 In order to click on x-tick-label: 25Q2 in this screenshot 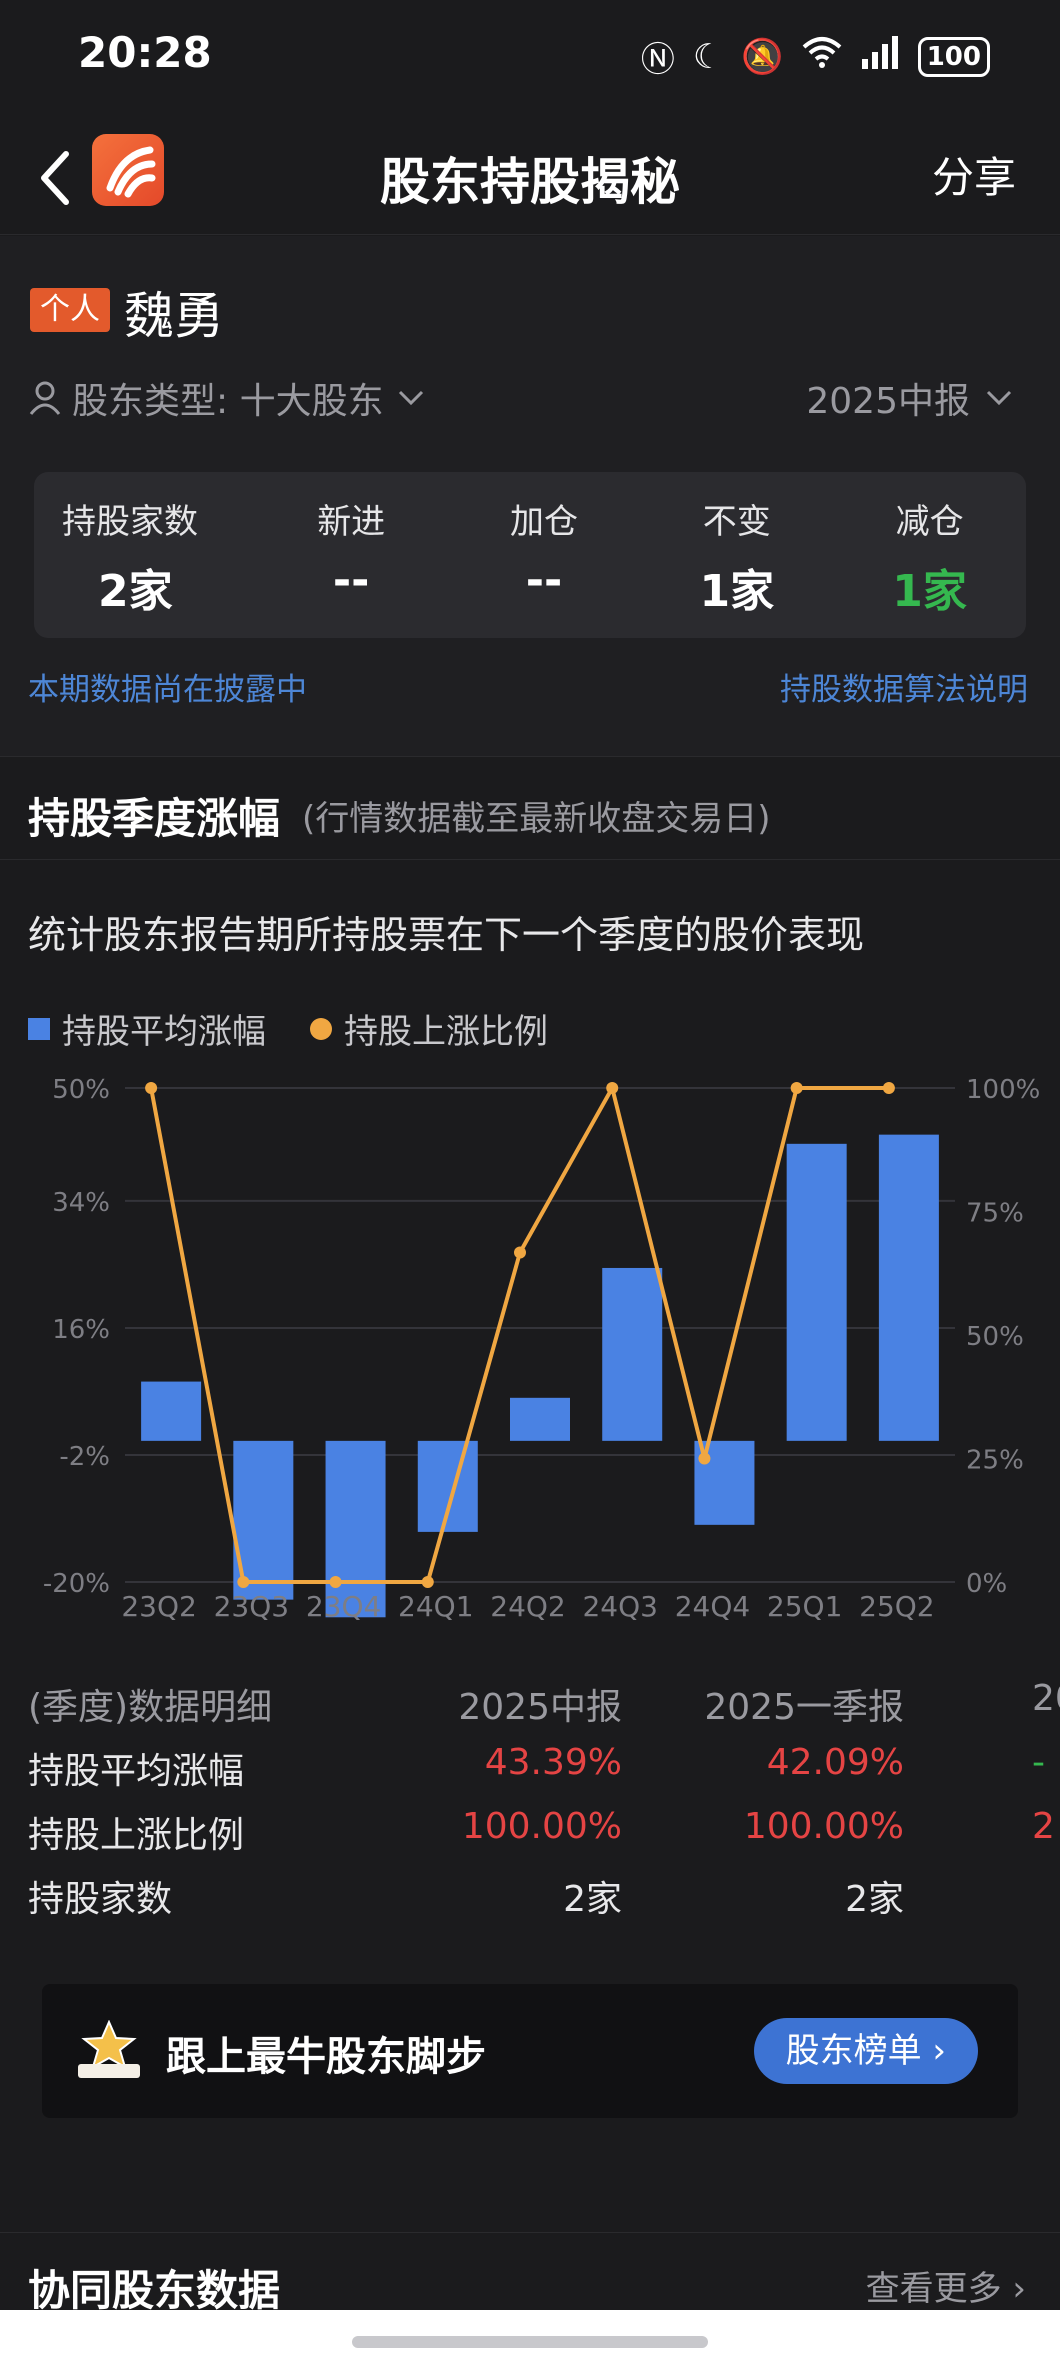, I will do `click(896, 1605)`.